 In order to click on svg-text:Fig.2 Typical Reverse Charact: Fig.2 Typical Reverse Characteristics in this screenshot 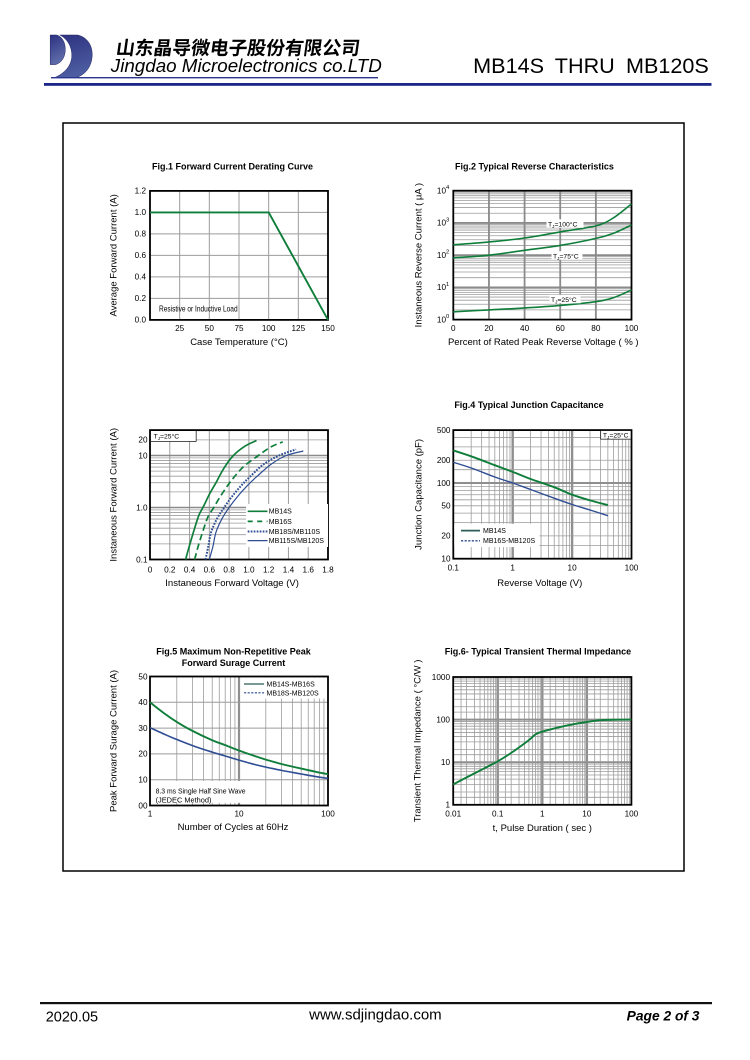, I will do `click(534, 167)`.